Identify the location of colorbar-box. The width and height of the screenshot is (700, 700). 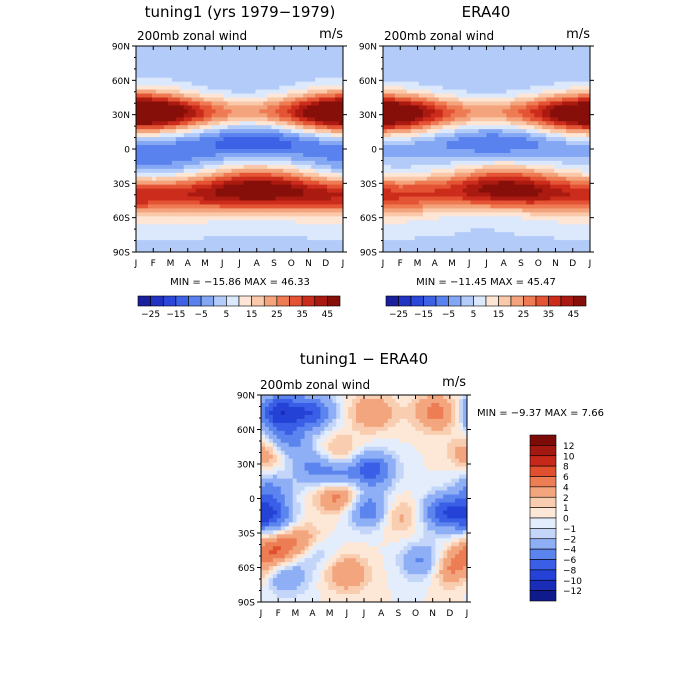
(207, 301).